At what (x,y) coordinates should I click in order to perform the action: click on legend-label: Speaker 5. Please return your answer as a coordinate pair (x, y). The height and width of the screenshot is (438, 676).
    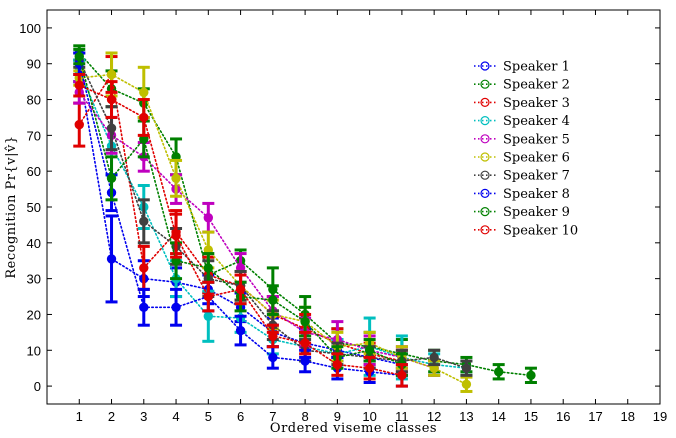
    Looking at the image, I should click on (536, 139).